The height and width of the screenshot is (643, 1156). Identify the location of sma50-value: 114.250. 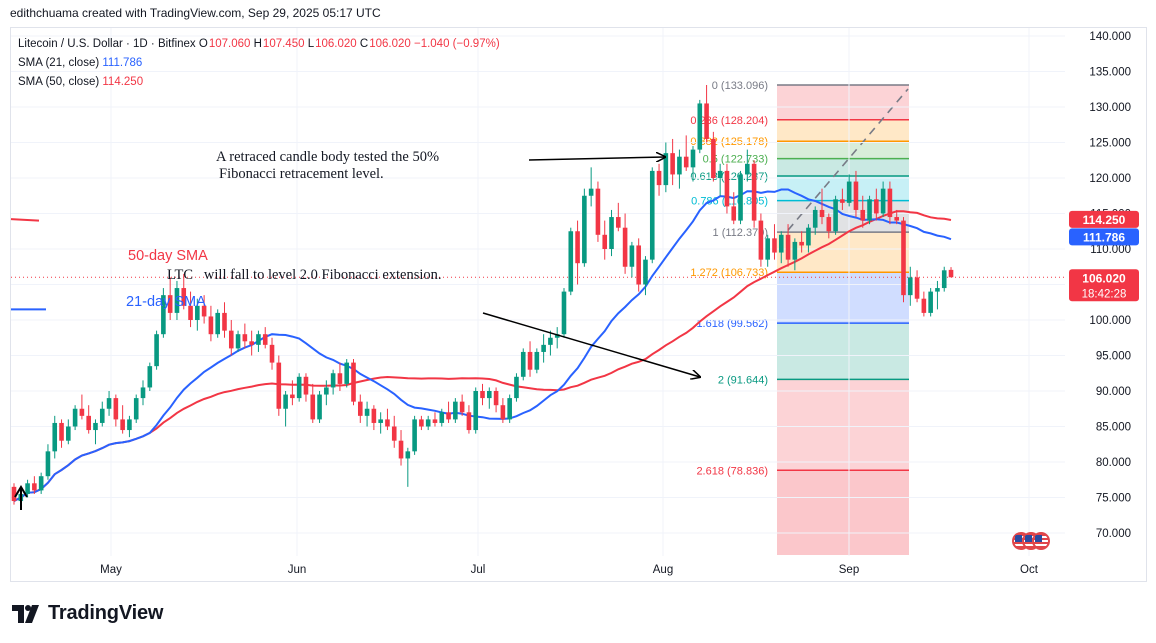
(123, 82).